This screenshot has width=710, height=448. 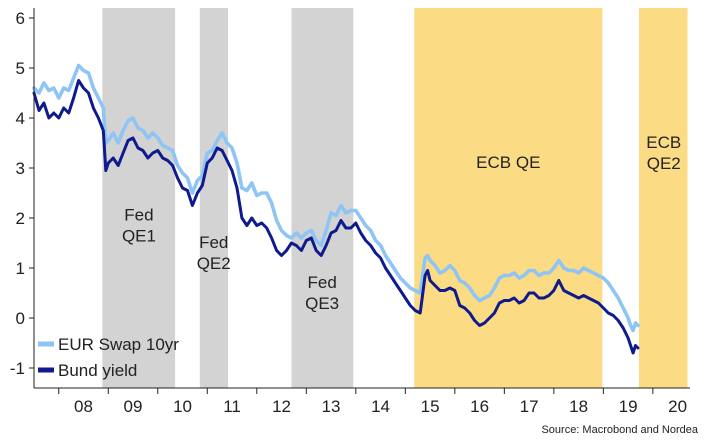 I want to click on y-tick-label-0: 6, so click(x=20, y=18).